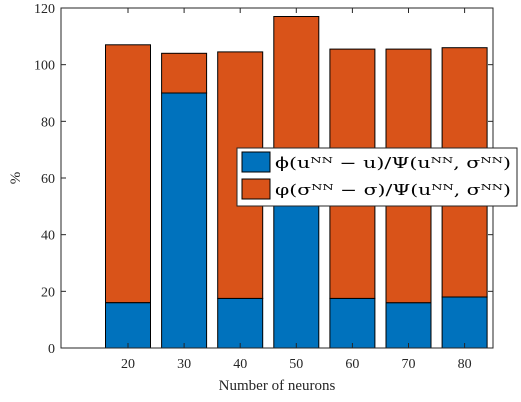 This screenshot has height=402, width=521. What do you see at coordinates (277, 386) in the screenshot?
I see `x-axis-label: Number of neurons` at bounding box center [277, 386].